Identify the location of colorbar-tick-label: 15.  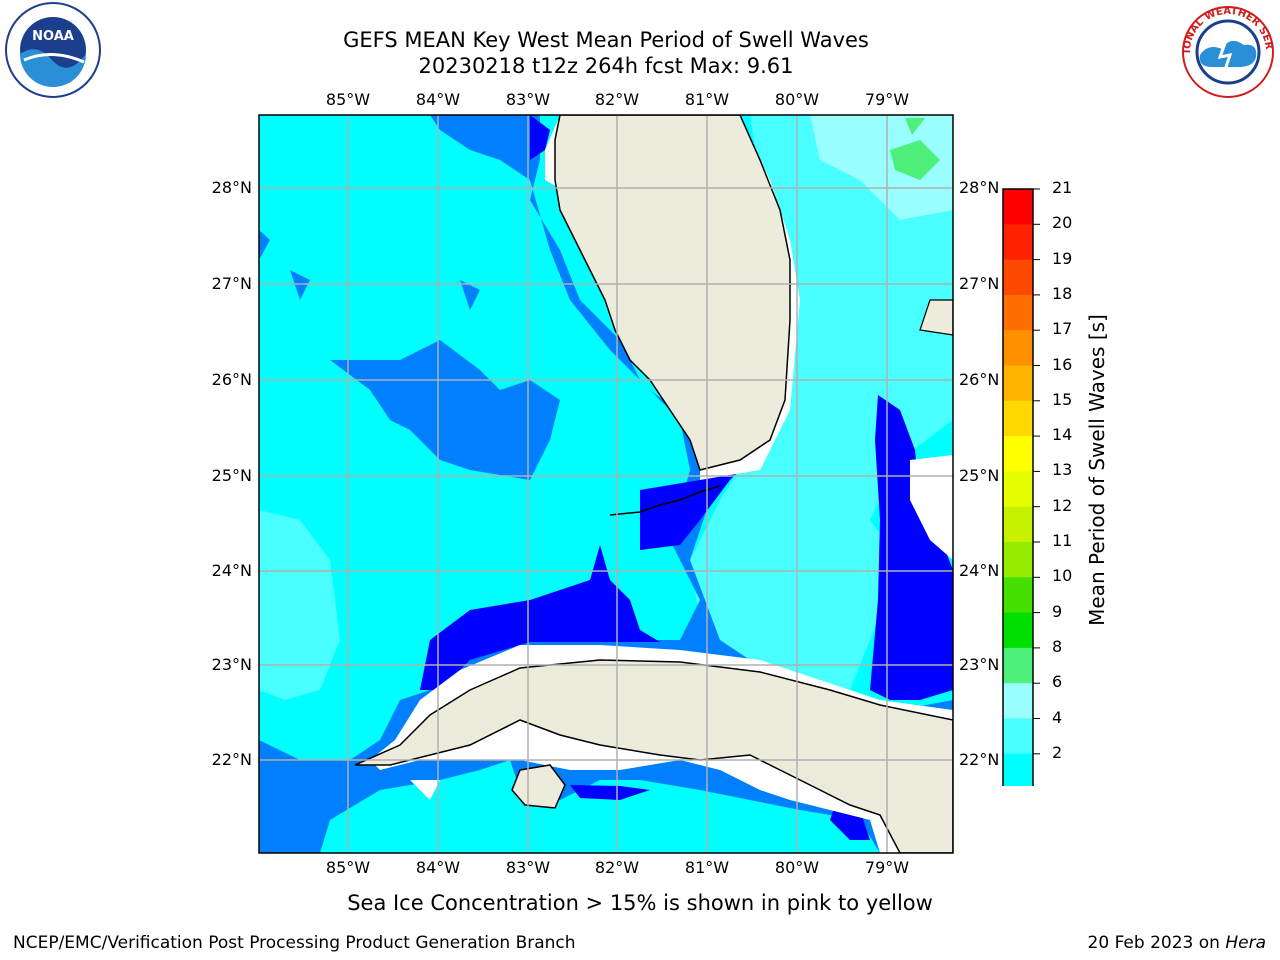
(1062, 399).